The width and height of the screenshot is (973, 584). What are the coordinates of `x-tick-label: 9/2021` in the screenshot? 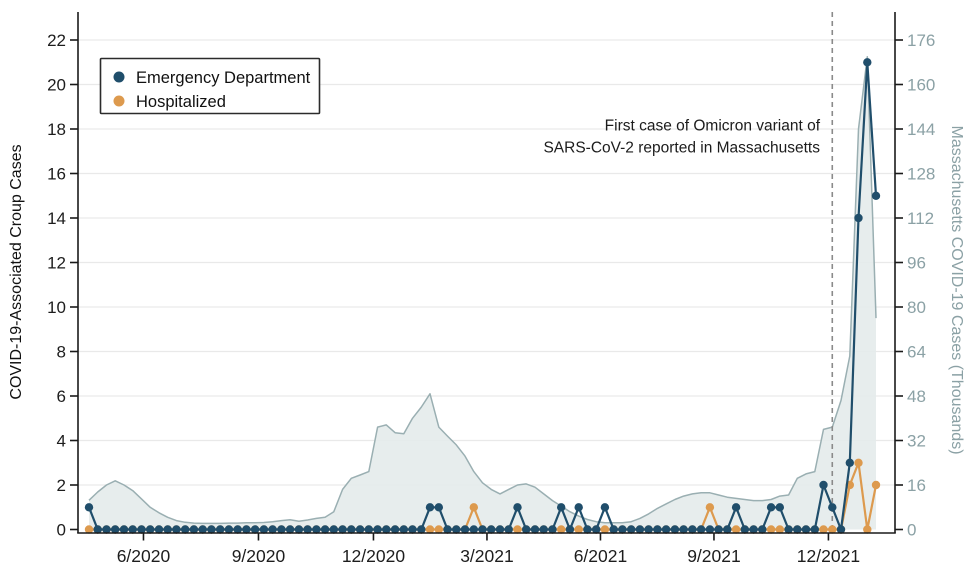 It's located at (714, 556).